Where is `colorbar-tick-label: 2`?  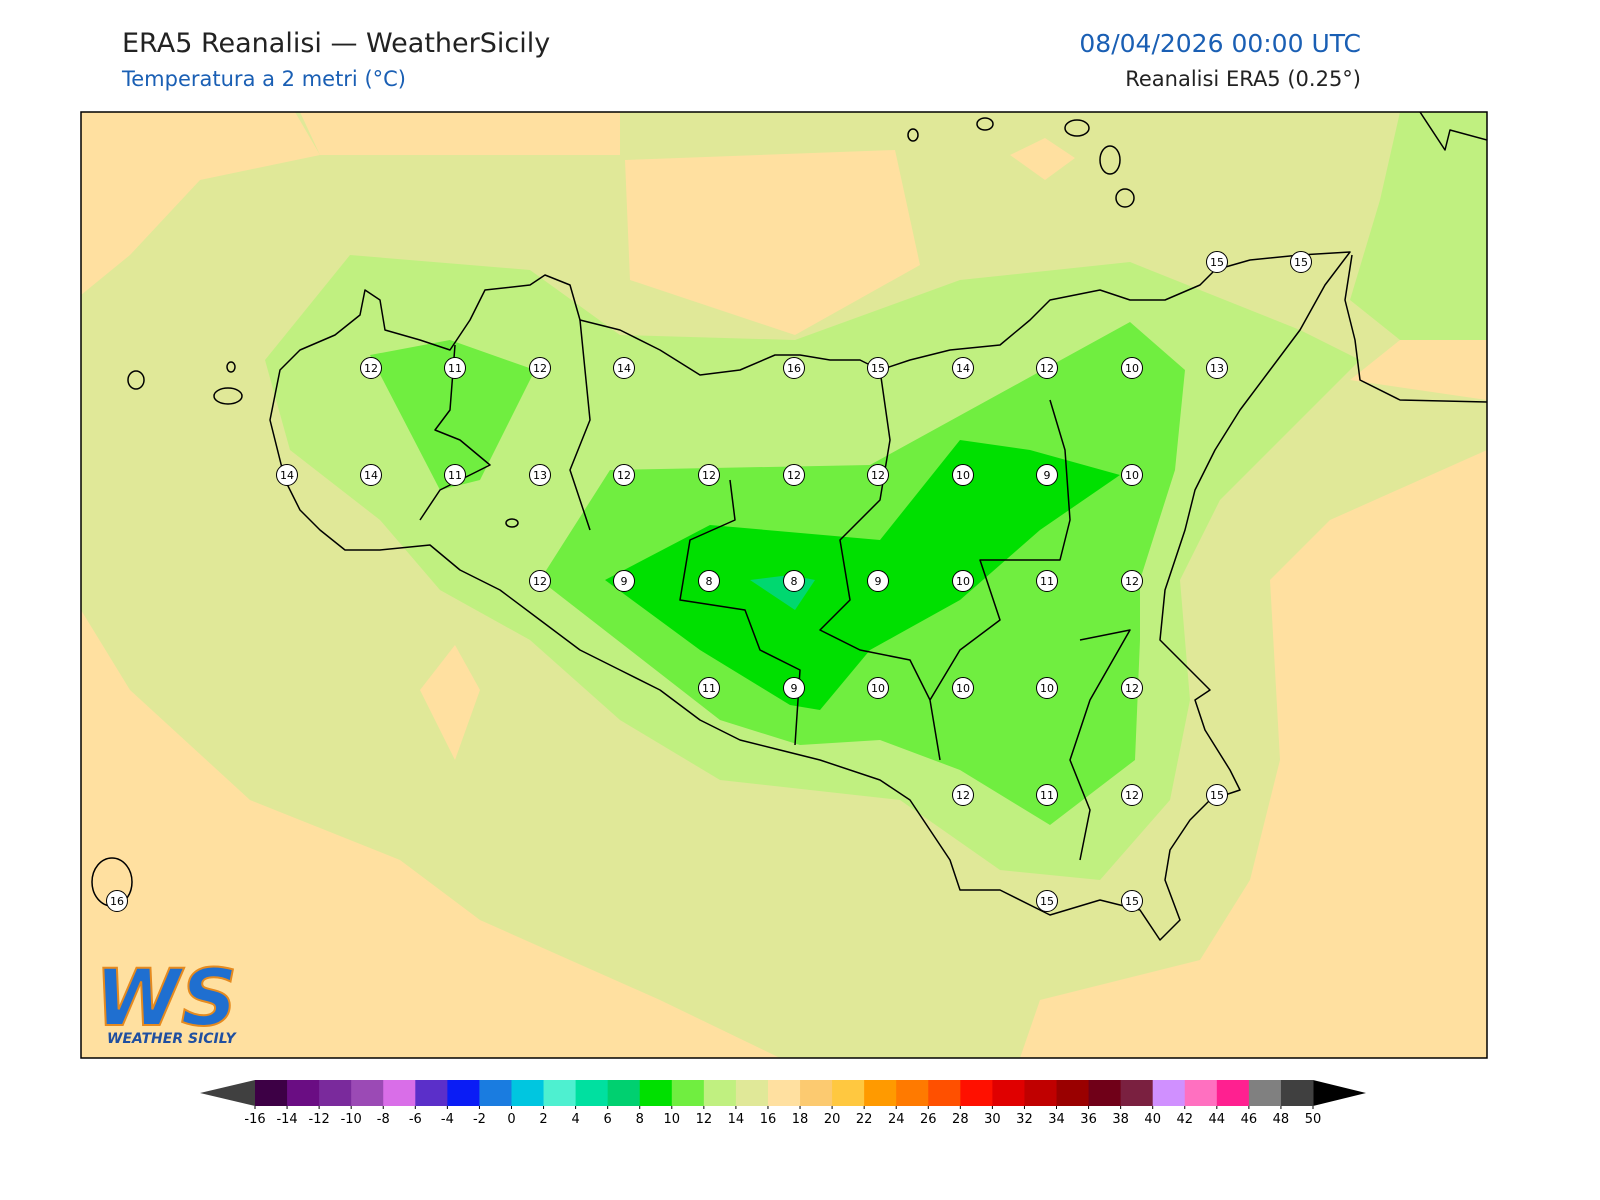
colorbar-tick-label: 2 is located at coordinates (543, 1119).